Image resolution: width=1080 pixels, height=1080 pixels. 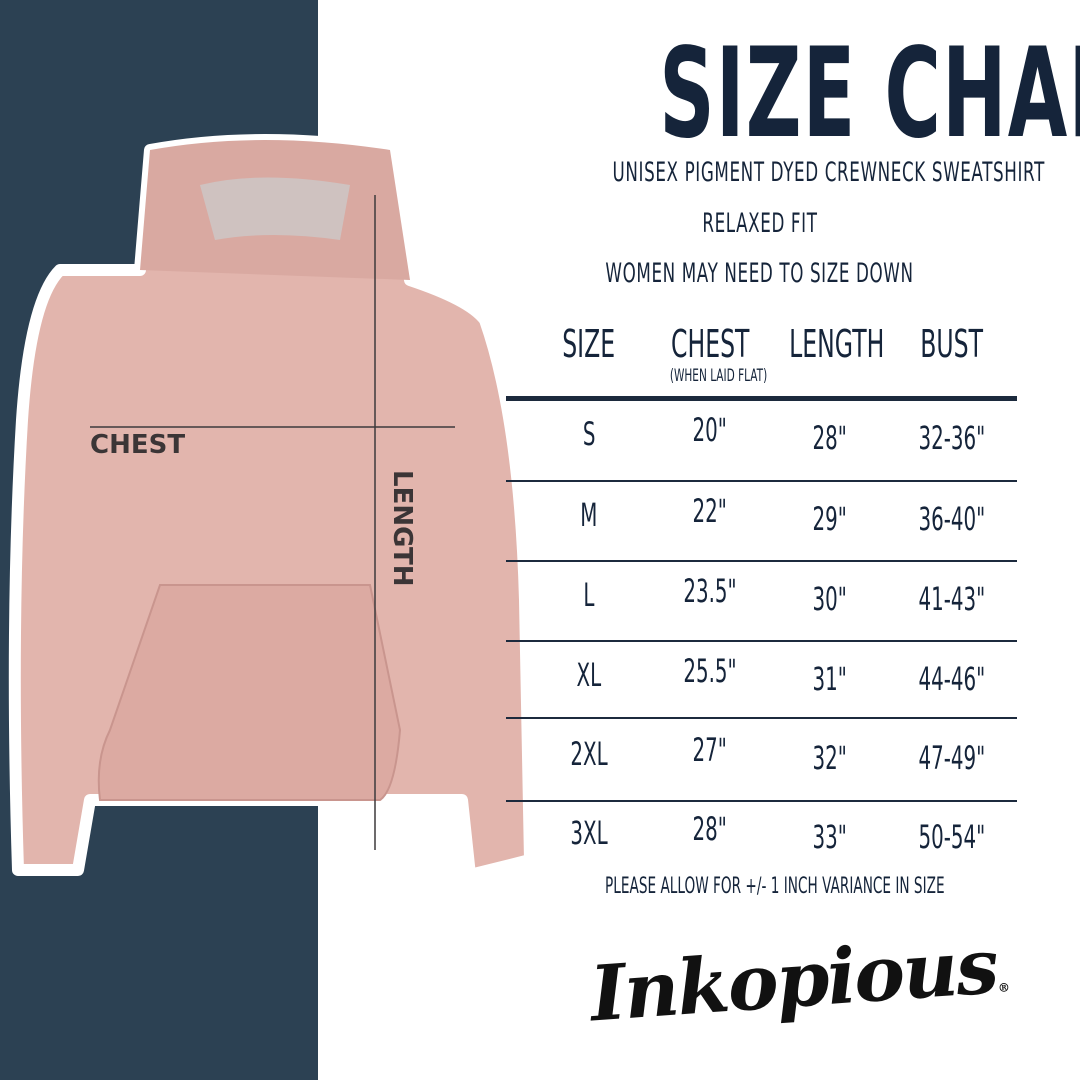 What do you see at coordinates (952, 679) in the screenshot?
I see `cell-bust: 44-46"` at bounding box center [952, 679].